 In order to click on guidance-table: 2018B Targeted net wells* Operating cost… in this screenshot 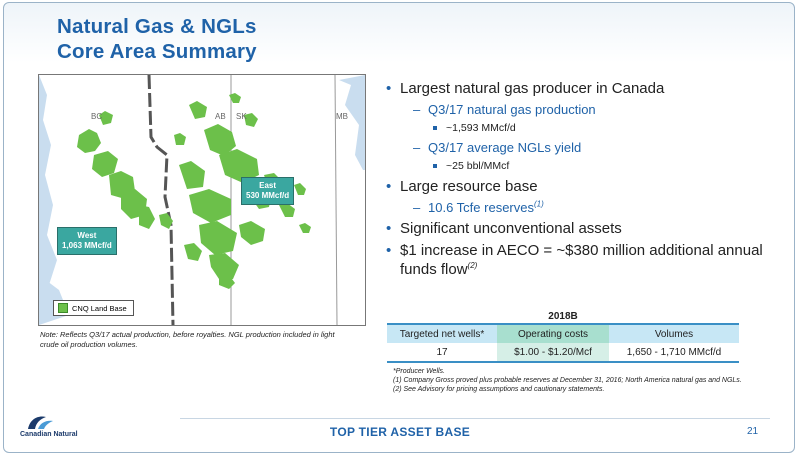, I will do `click(563, 336)`.